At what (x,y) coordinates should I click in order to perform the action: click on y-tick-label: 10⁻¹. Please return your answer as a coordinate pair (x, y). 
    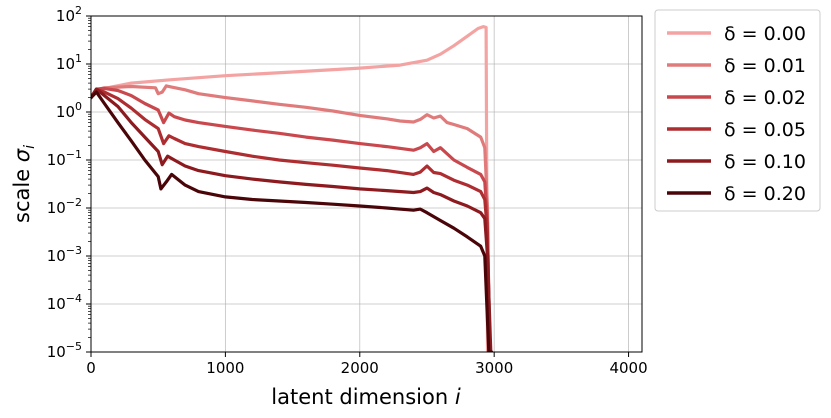
    Looking at the image, I should click on (64, 158).